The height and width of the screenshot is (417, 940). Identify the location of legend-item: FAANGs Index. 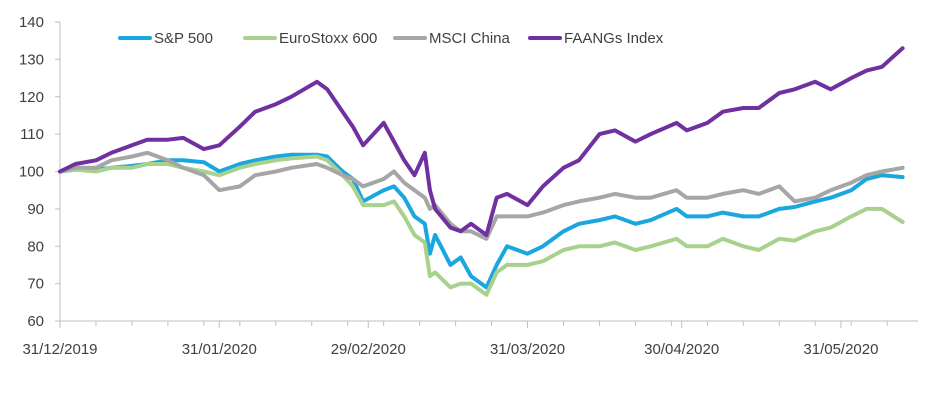
(596, 38).